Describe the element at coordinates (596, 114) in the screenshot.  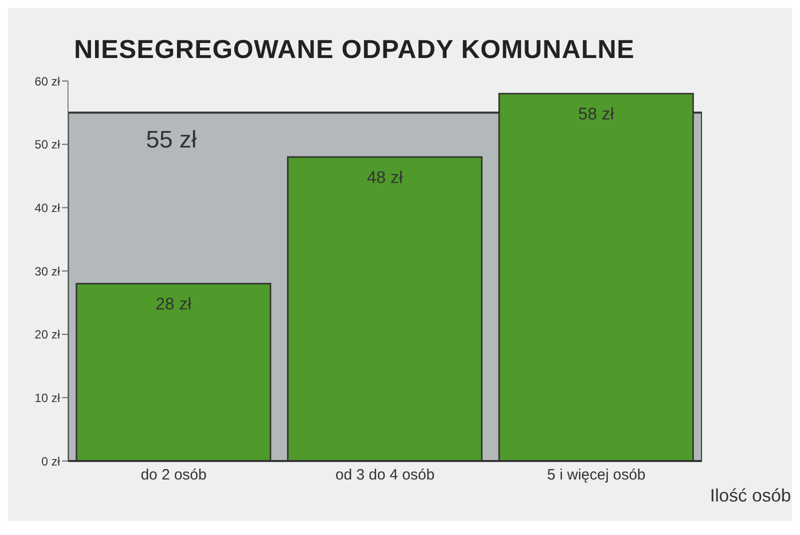
I see `data-label: 58 zł` at that location.